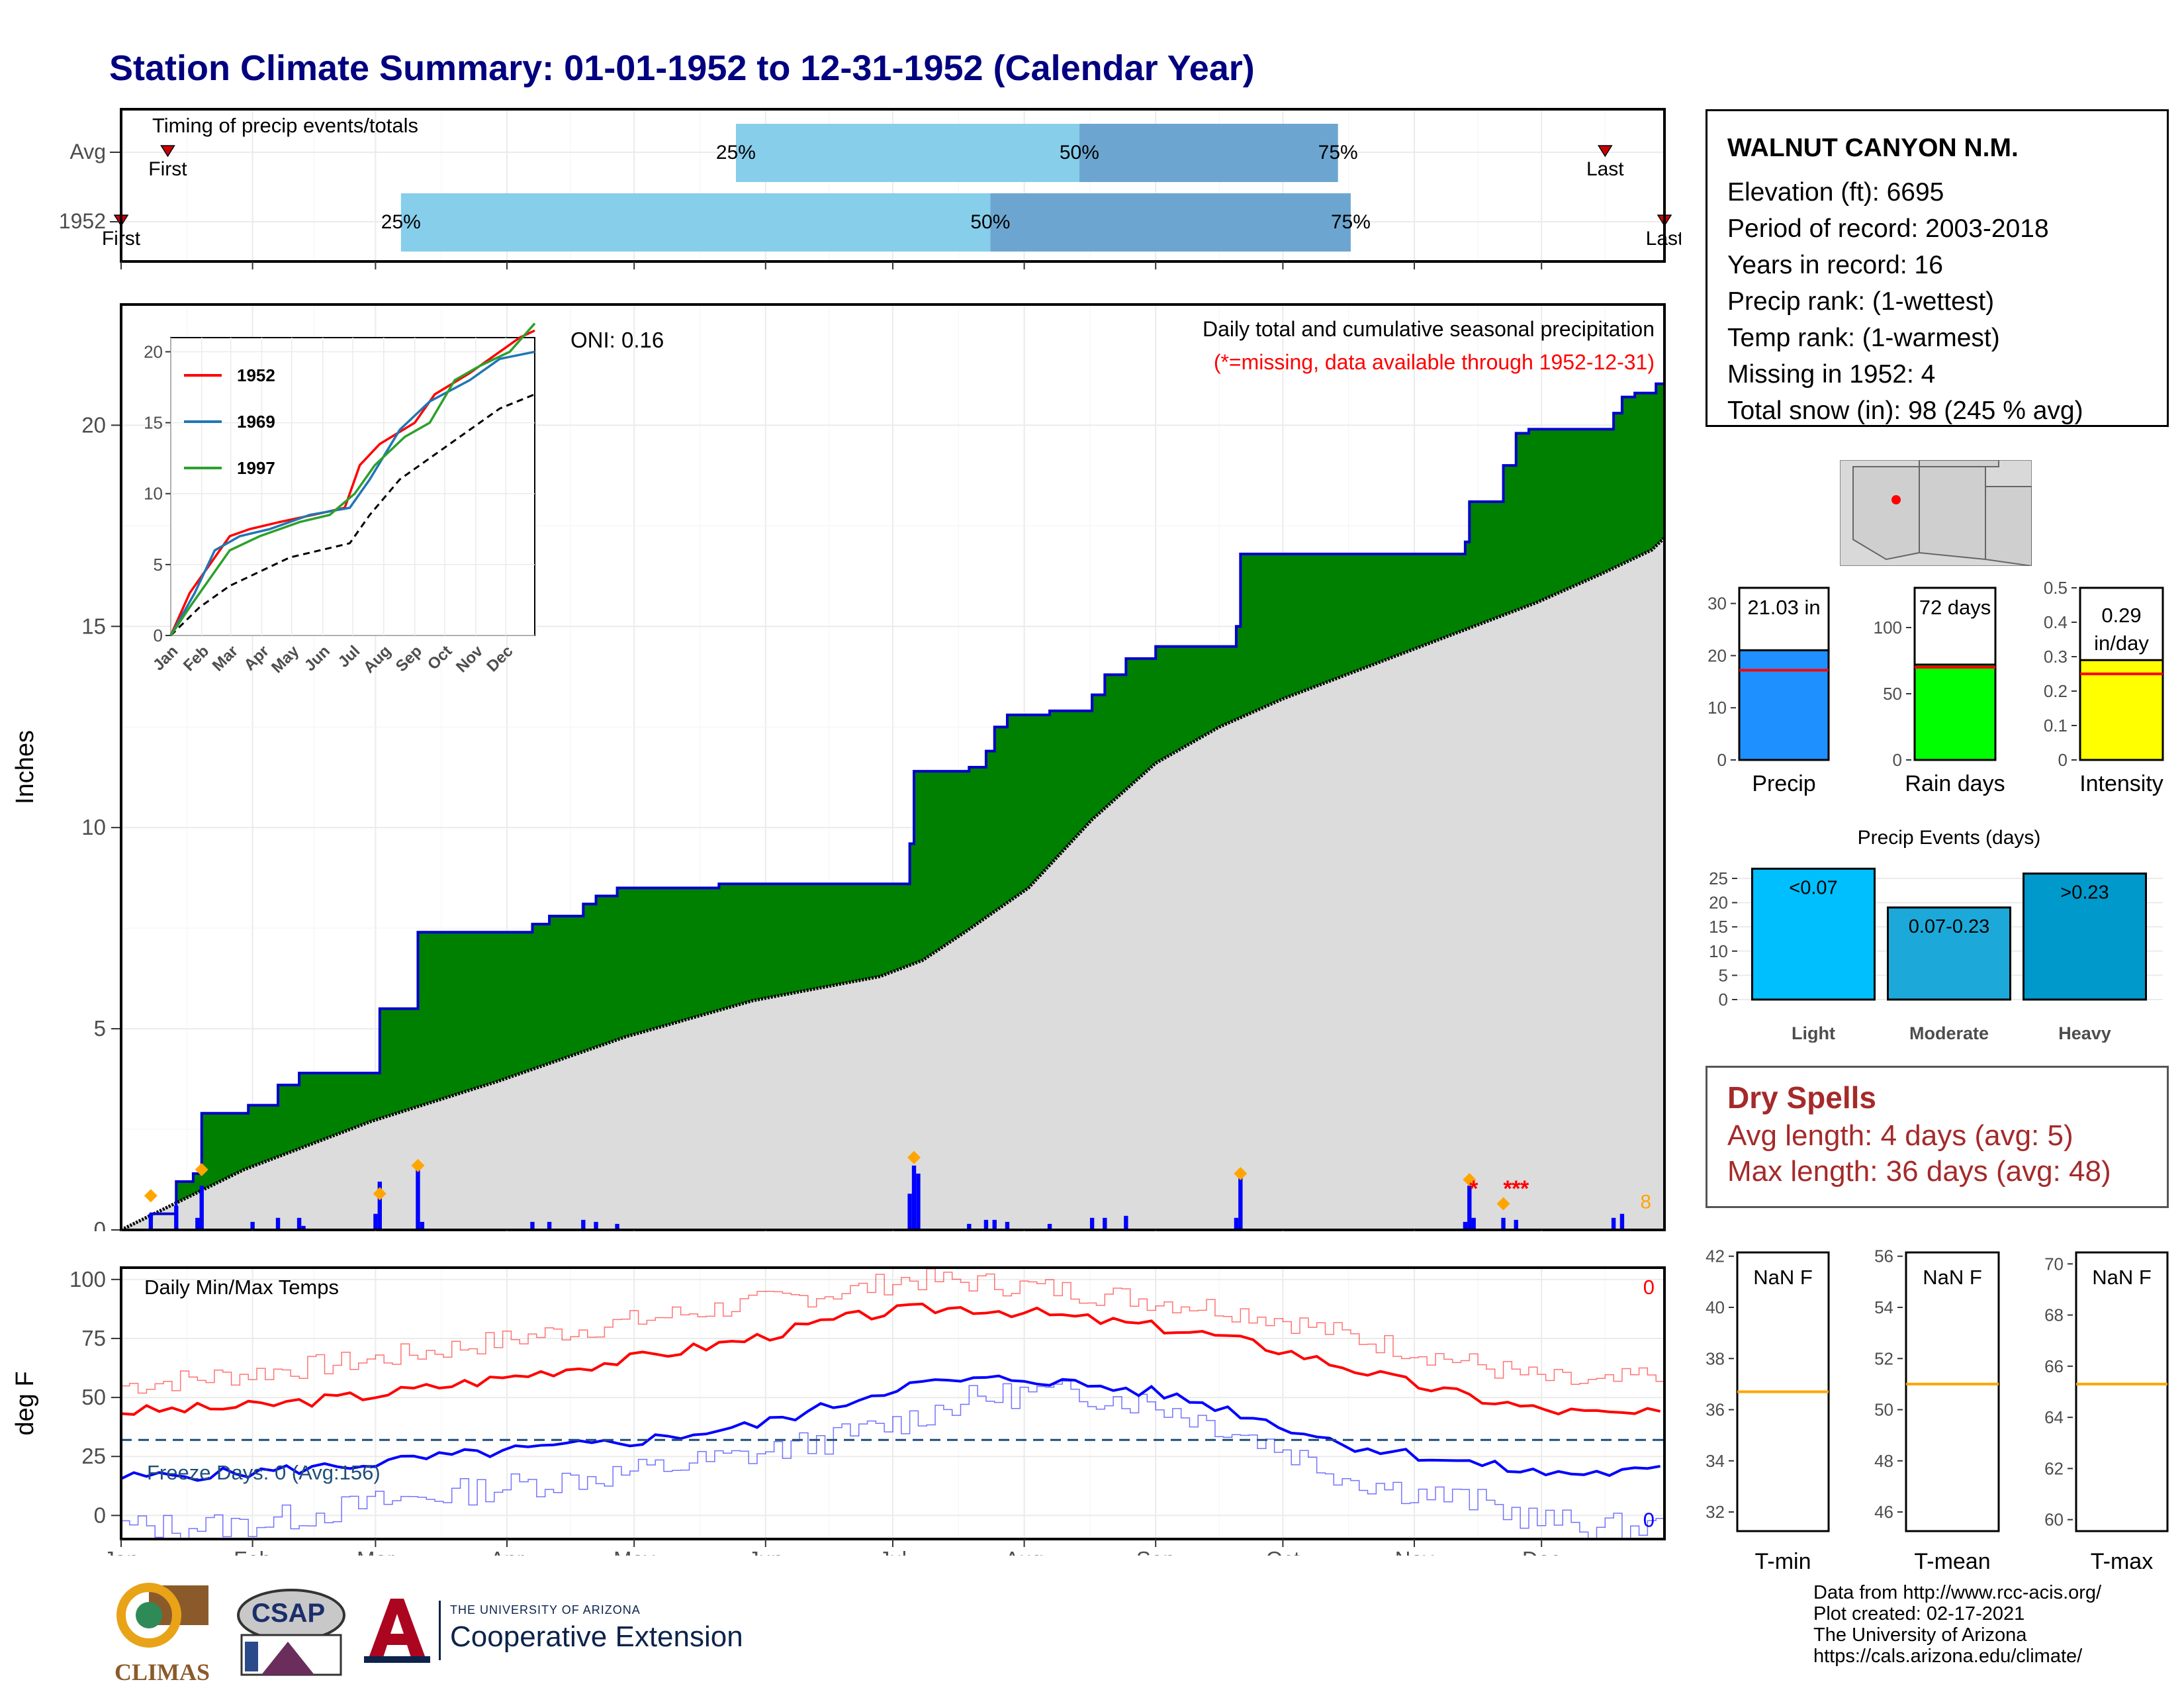  Describe the element at coordinates (893, 1551) in the screenshot. I see `month-label: Jul` at that location.